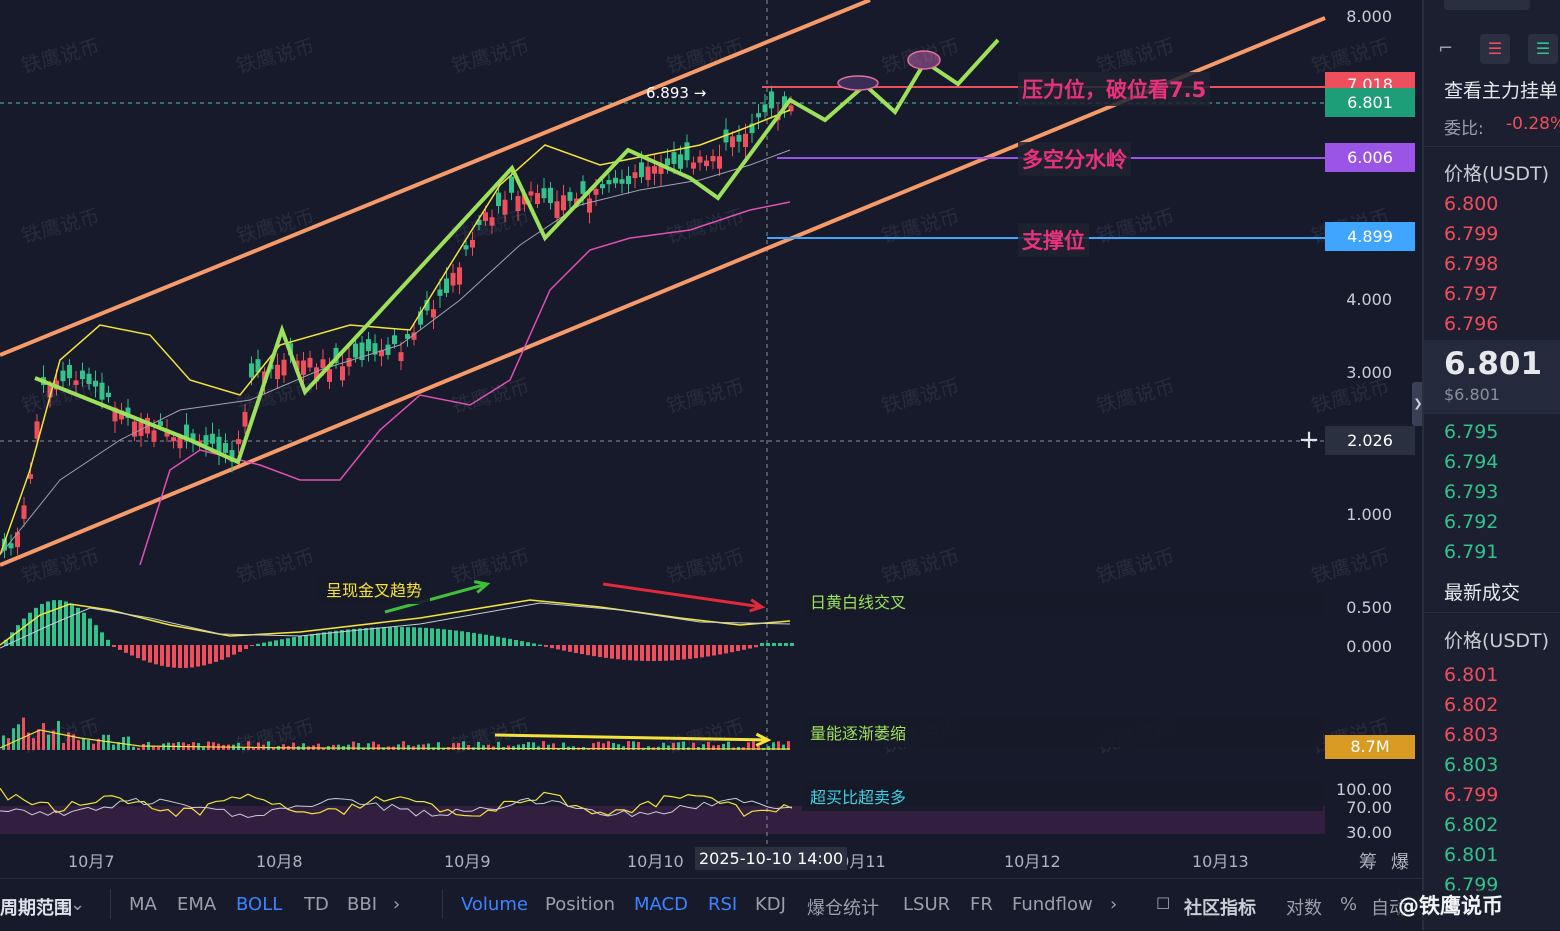  What do you see at coordinates (1471, 552) in the screenshot?
I see `bid-price: 6.791` at bounding box center [1471, 552].